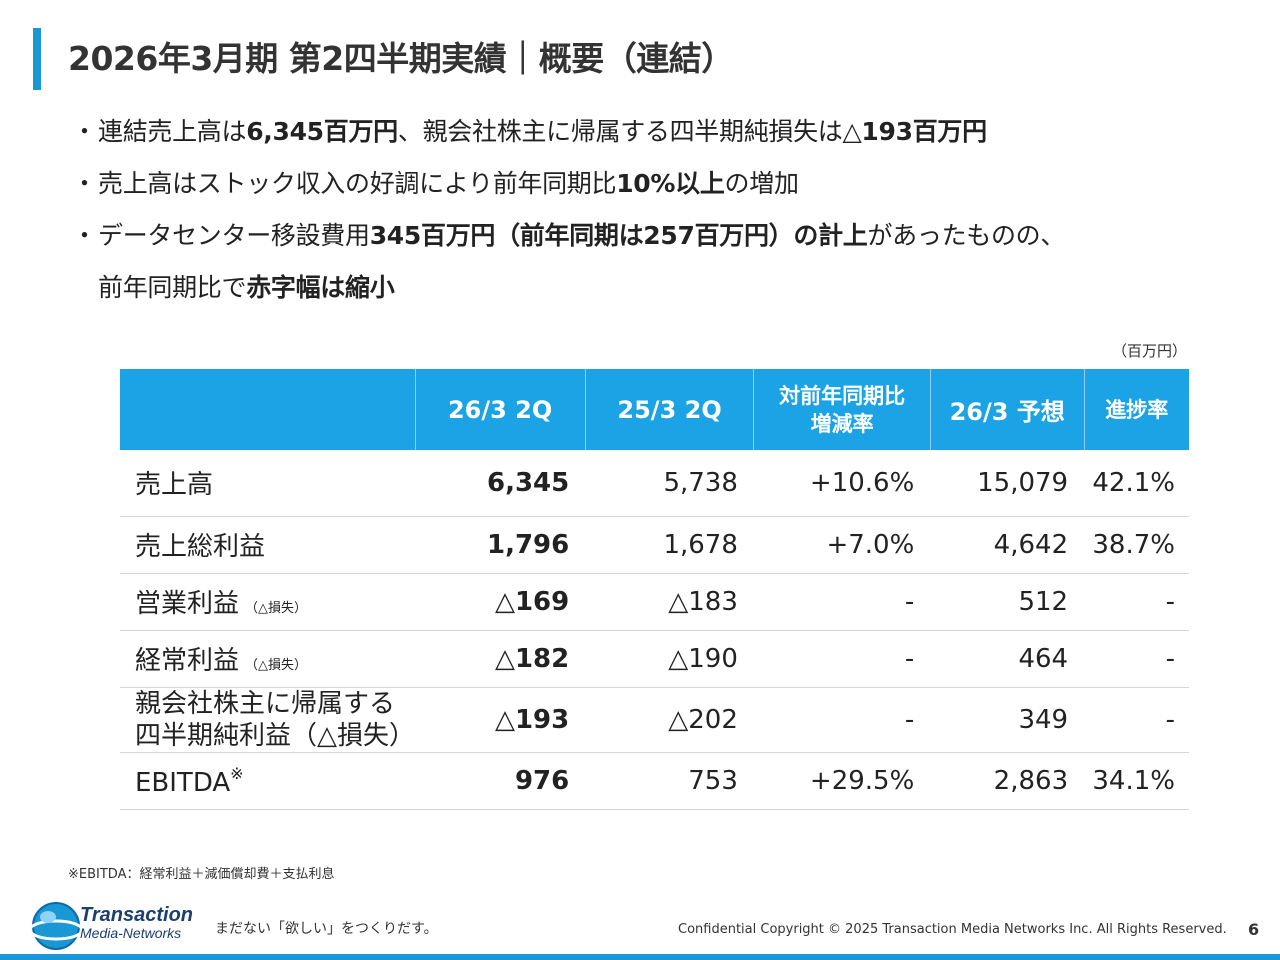 The image size is (1280, 960). What do you see at coordinates (267, 483) in the screenshot?
I see `row-label: 売上高` at bounding box center [267, 483].